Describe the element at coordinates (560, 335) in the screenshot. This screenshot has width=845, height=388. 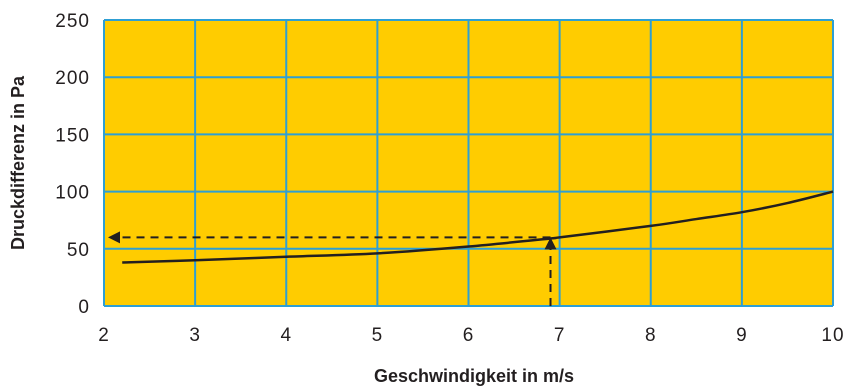
I see `x-tick-label: 7` at that location.